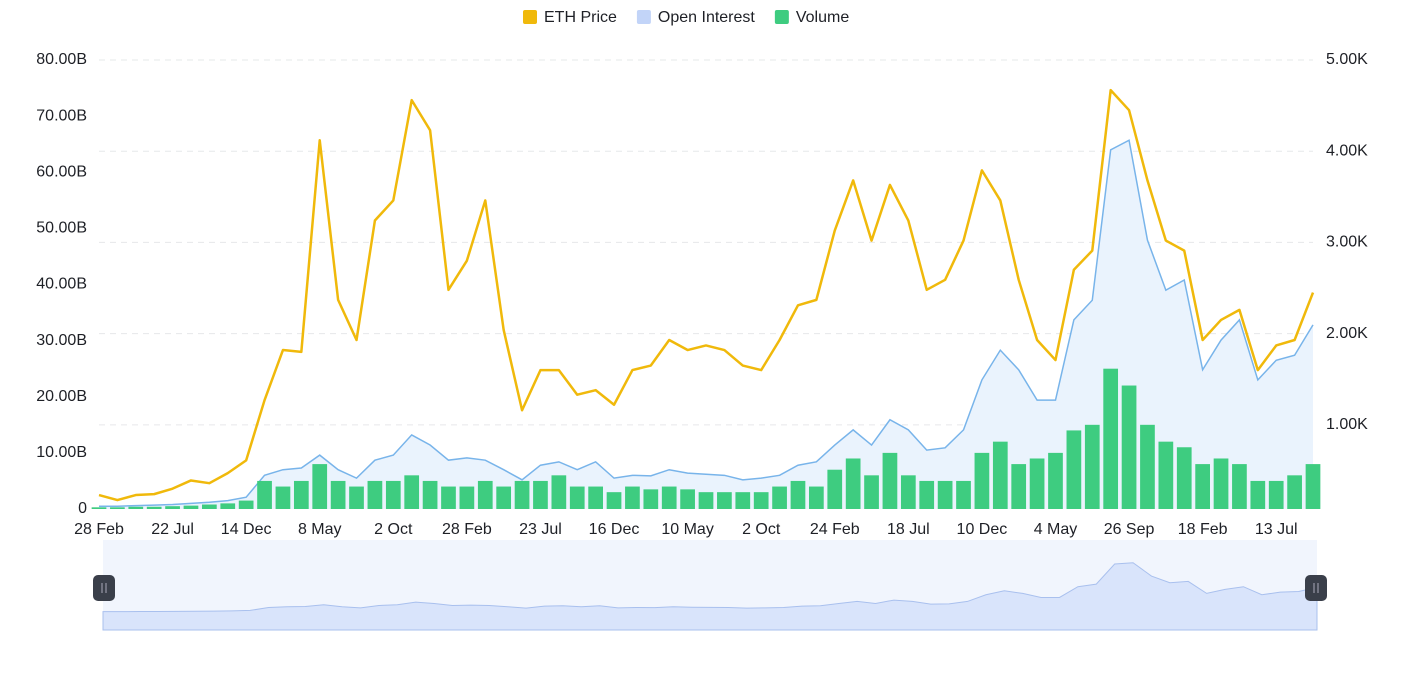 The width and height of the screenshot is (1402, 680). What do you see at coordinates (540, 529) in the screenshot?
I see `x-tick-label: 23 Jul` at bounding box center [540, 529].